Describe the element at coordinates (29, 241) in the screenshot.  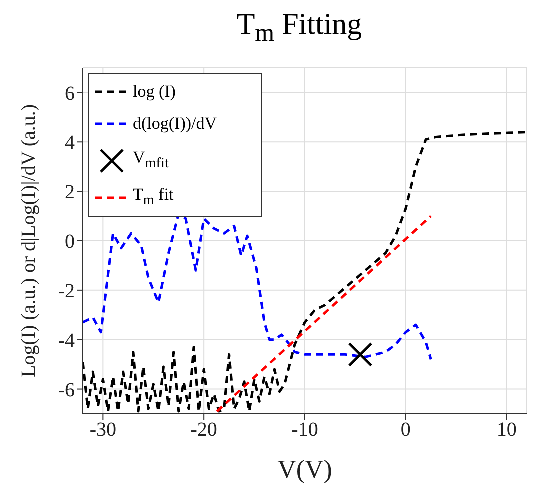
I see `y-axis-title: Log(I) (a.u.) or d|Log(I)|/dV (a.u.)` at that location.